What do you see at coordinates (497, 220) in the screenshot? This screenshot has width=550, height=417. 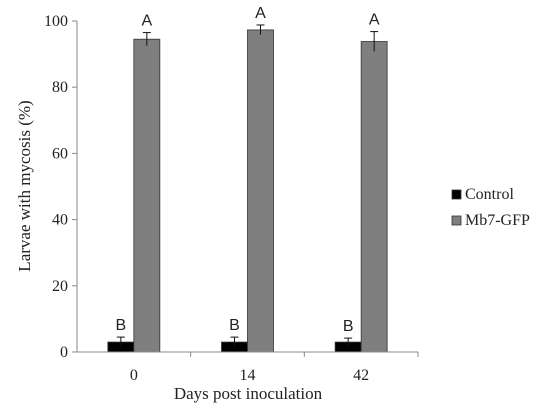 I see `legend-label: Mb7-GFP` at bounding box center [497, 220].